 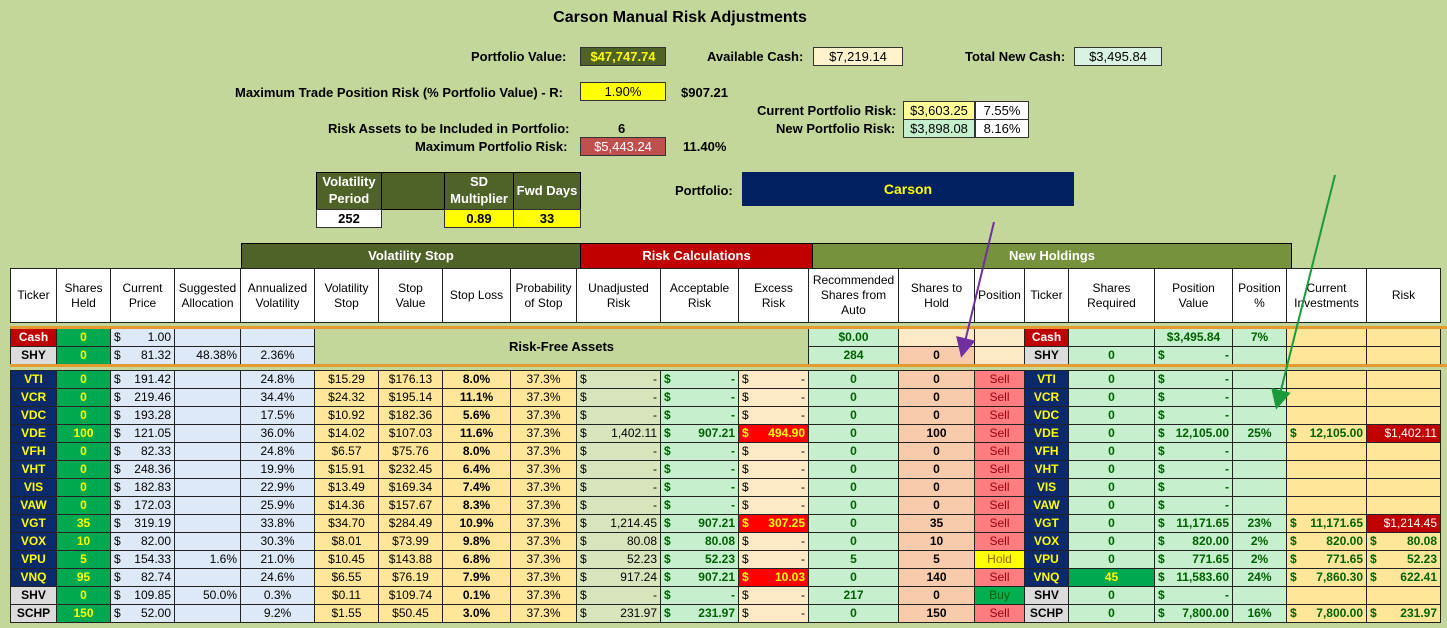 I want to click on price-cell: $52.00, so click(x=142, y=613).